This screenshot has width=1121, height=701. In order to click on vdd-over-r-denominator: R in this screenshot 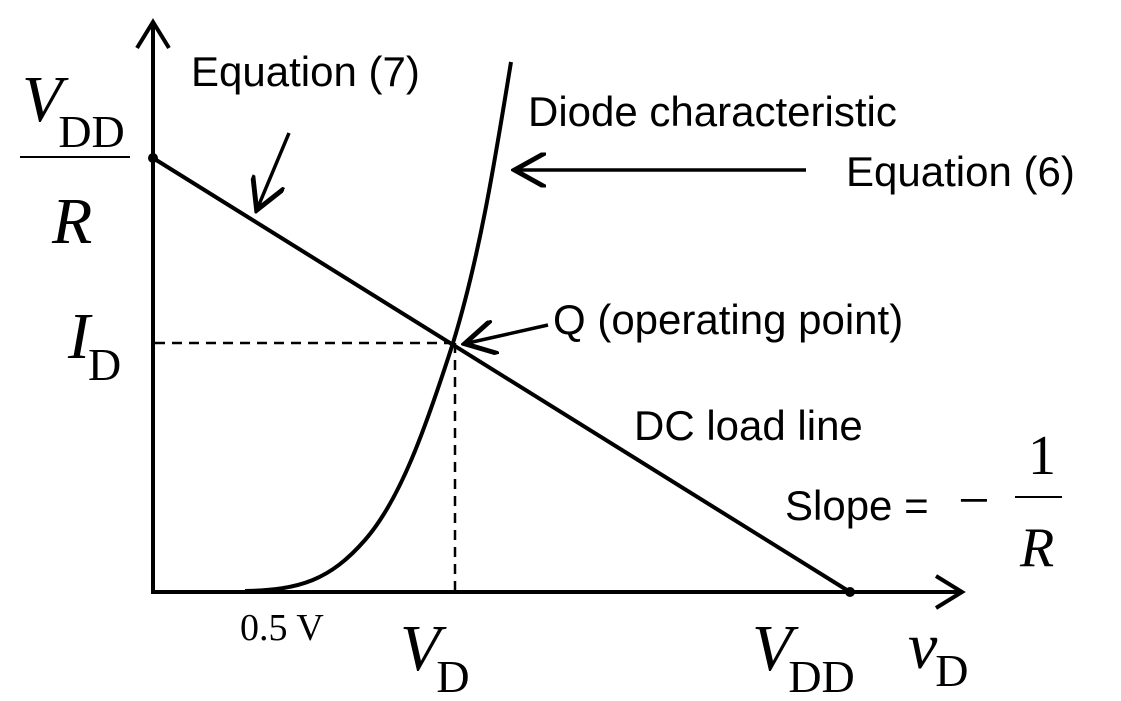, I will do `click(71, 221)`.